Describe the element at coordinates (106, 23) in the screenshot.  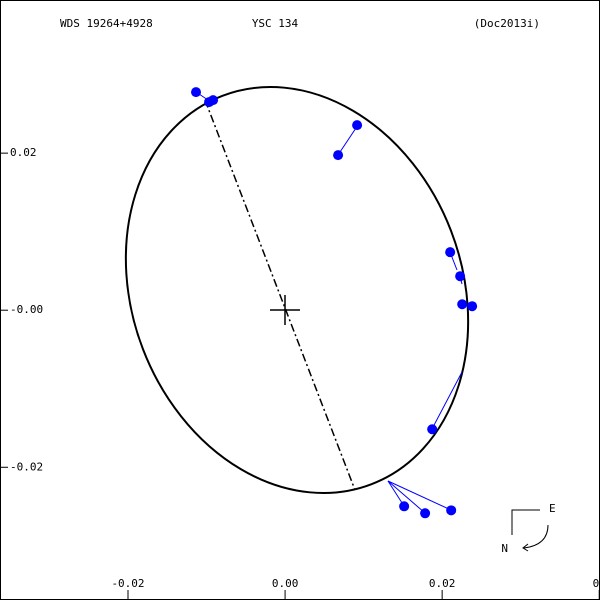
I see `header-left: WDS 19264+4928` at that location.